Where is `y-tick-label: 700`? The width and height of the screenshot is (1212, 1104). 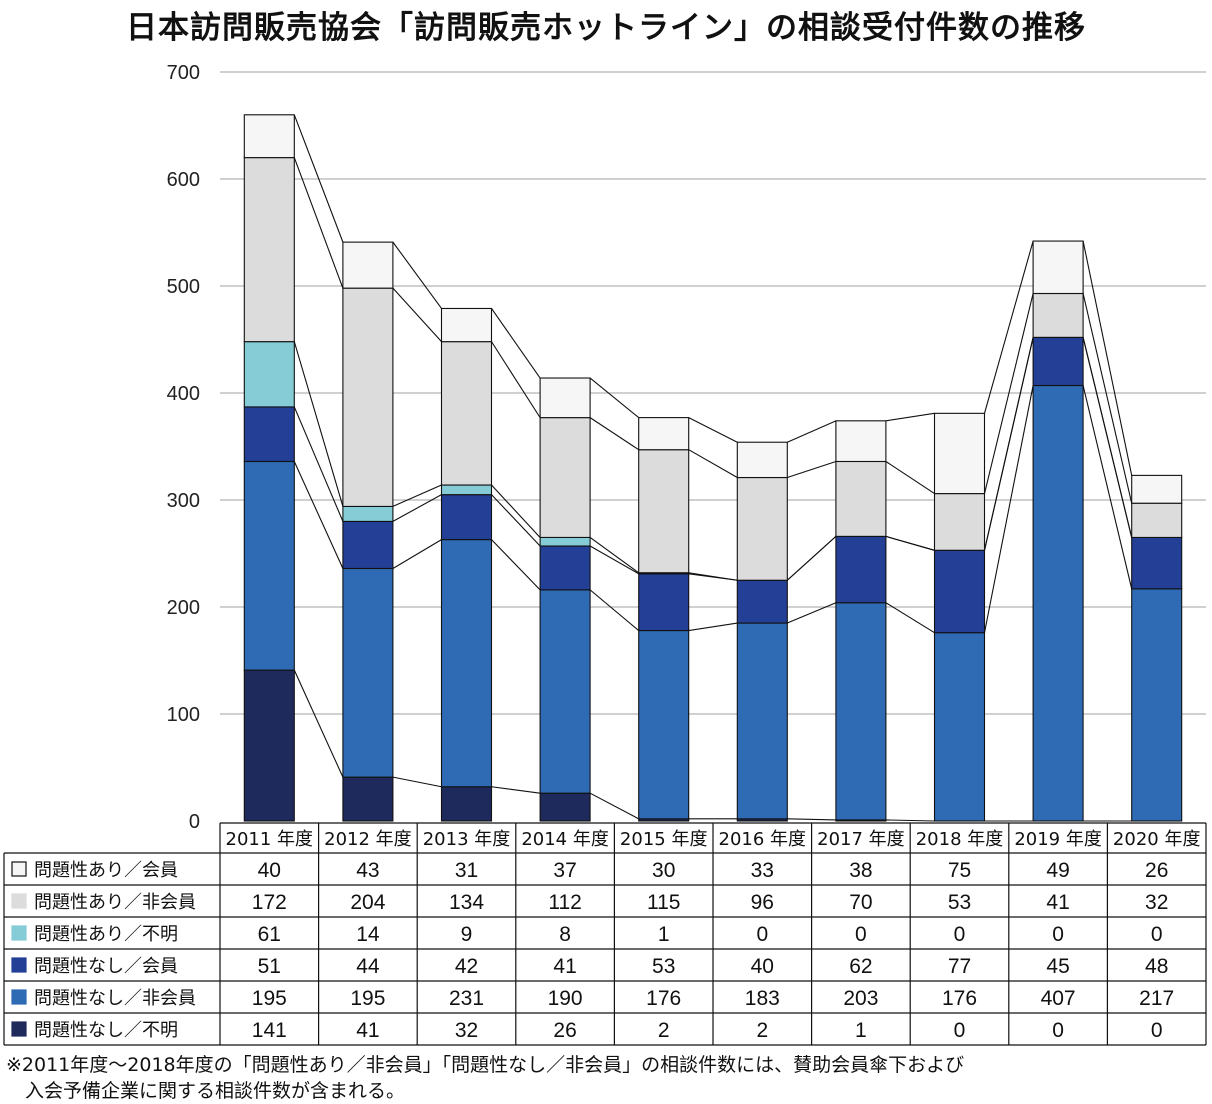
y-tick-label: 700 is located at coordinates (183, 73).